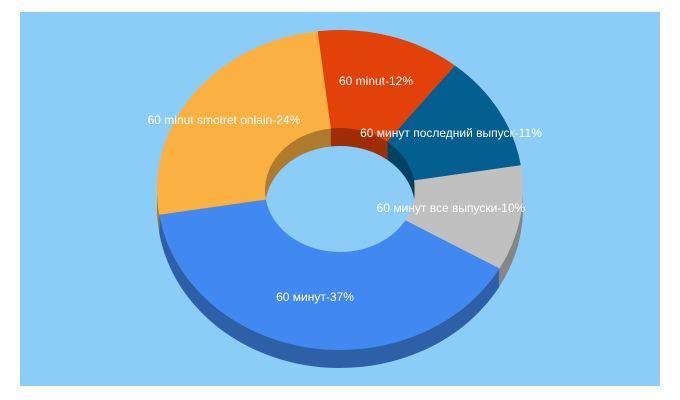 The height and width of the screenshot is (400, 680). Describe the element at coordinates (451, 133) in the screenshot. I see `data-label: 60 минут последний выпуск-11%` at that location.